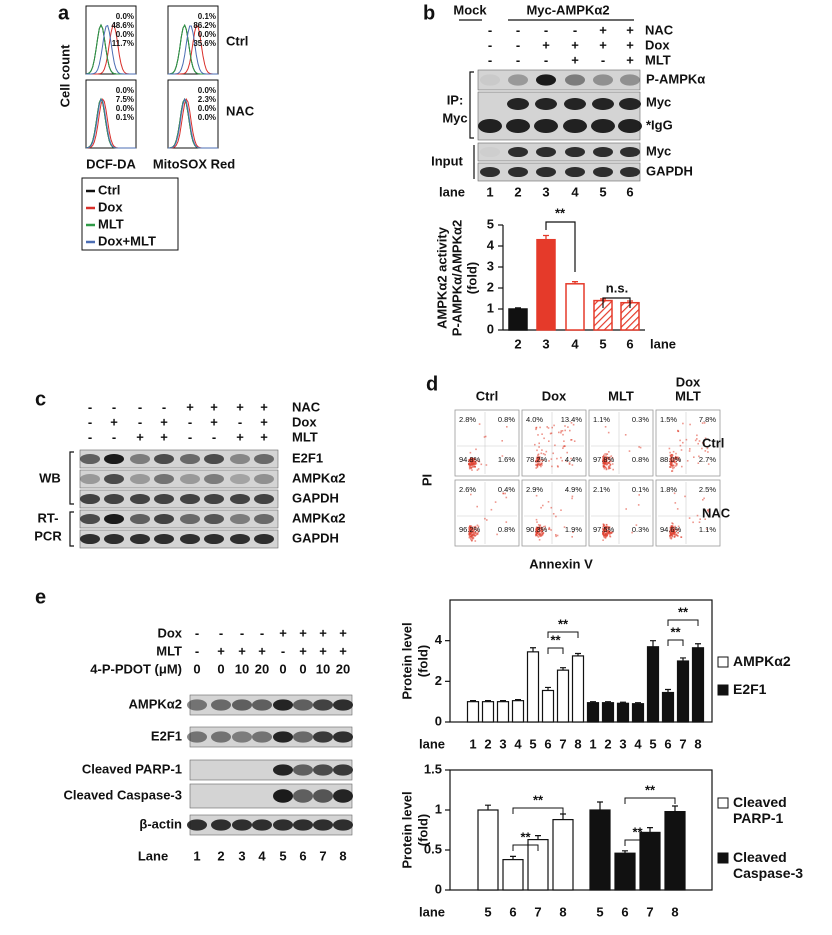  What do you see at coordinates (707, 529) in the screenshot?
I see `quadrant-percentage: 1.1%` at bounding box center [707, 529].